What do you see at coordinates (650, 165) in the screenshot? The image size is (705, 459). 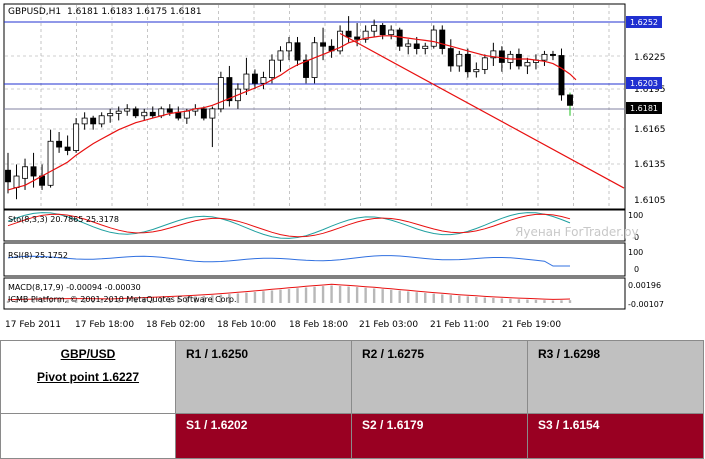 I see `price-tick: 1.6135` at bounding box center [650, 165].